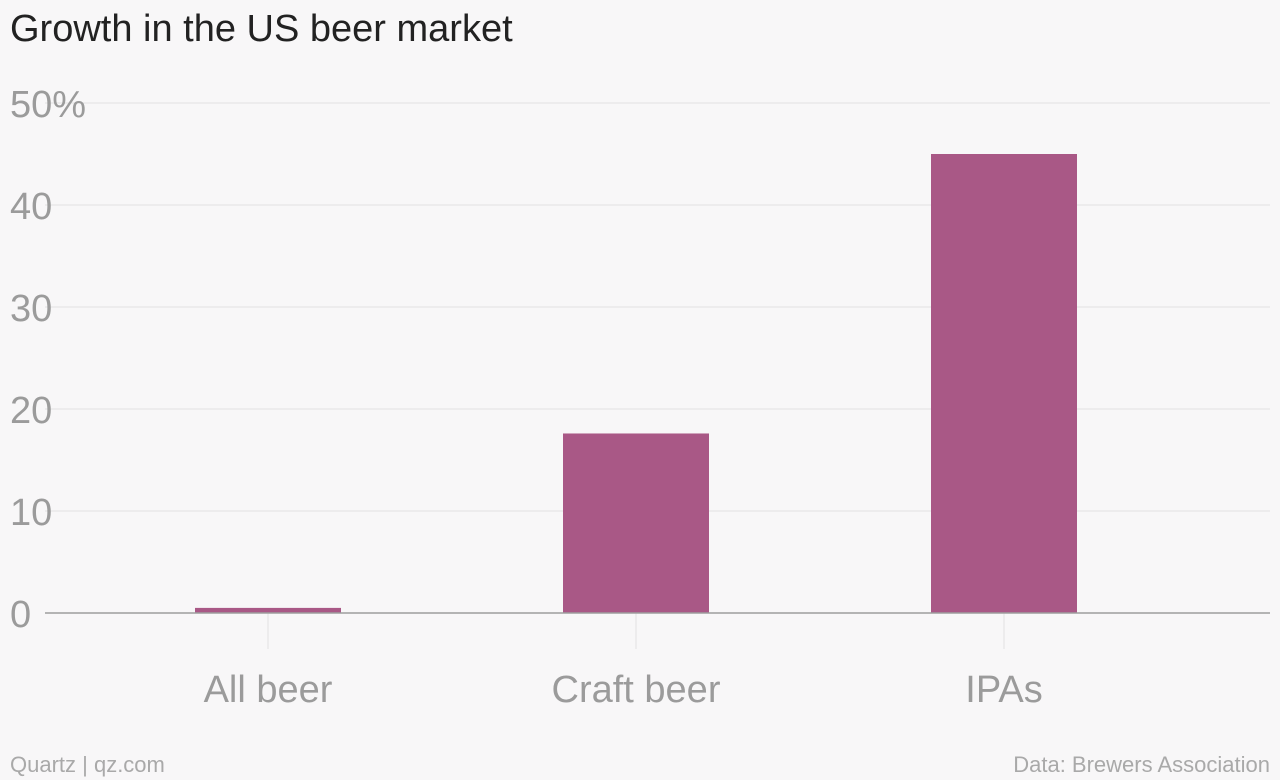 The image size is (1280, 780). Describe the element at coordinates (268, 690) in the screenshot. I see `x-tick-label: All beer` at that location.